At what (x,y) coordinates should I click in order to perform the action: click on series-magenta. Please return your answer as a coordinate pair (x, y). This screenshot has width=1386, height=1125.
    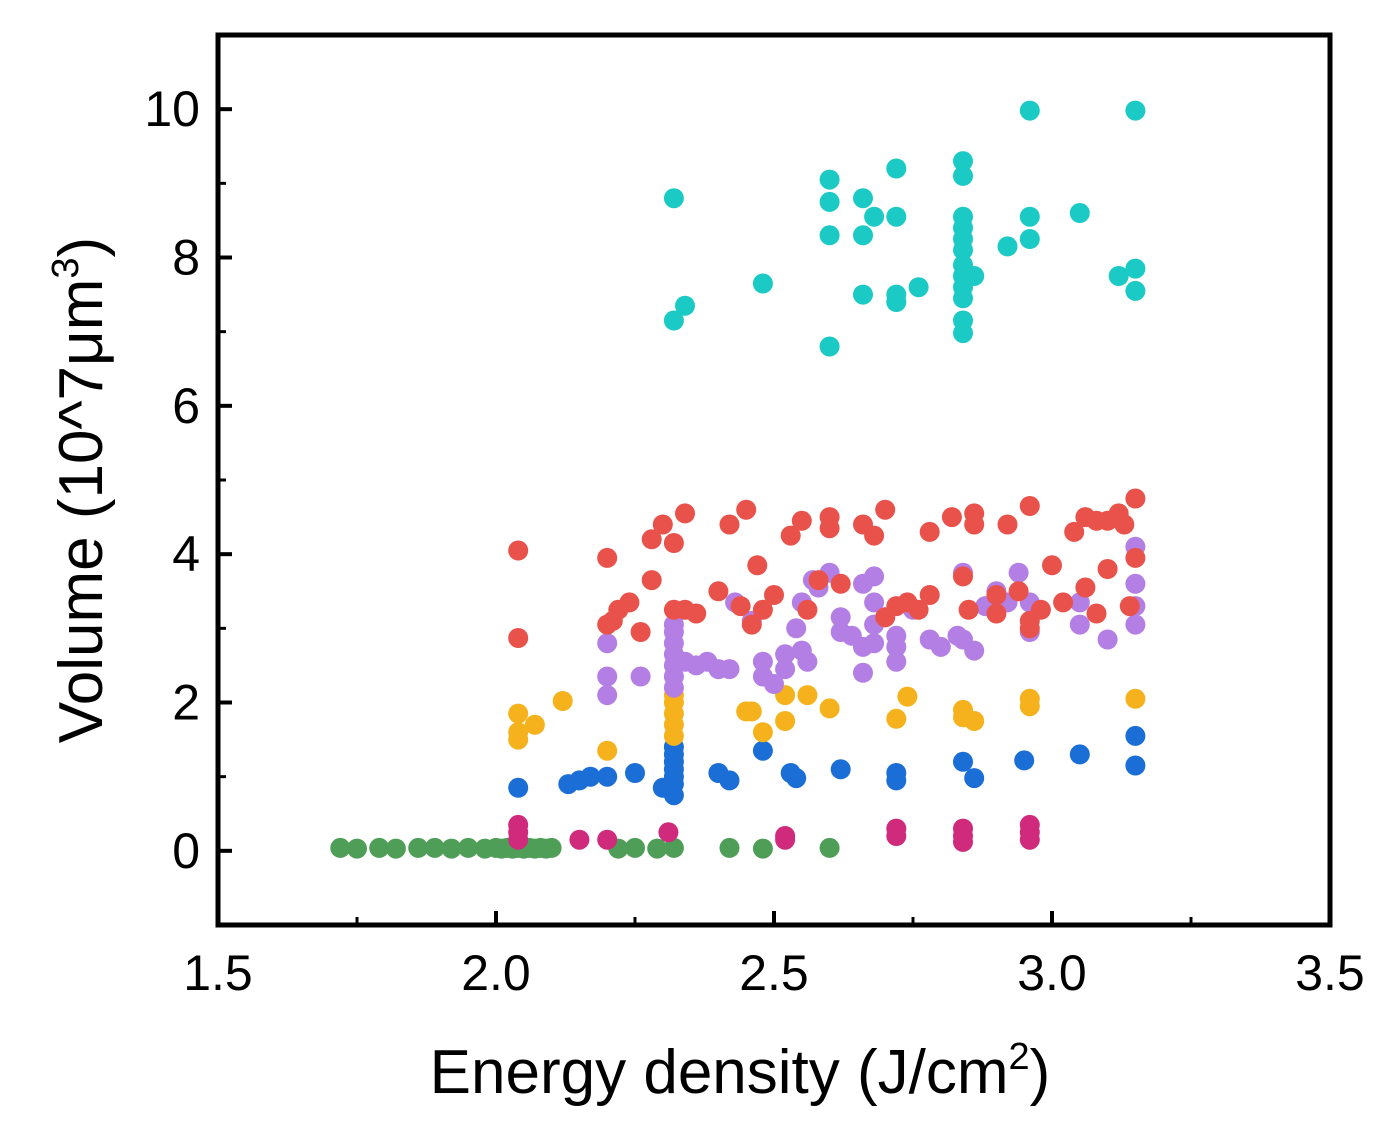
    Looking at the image, I should click on (774, 833).